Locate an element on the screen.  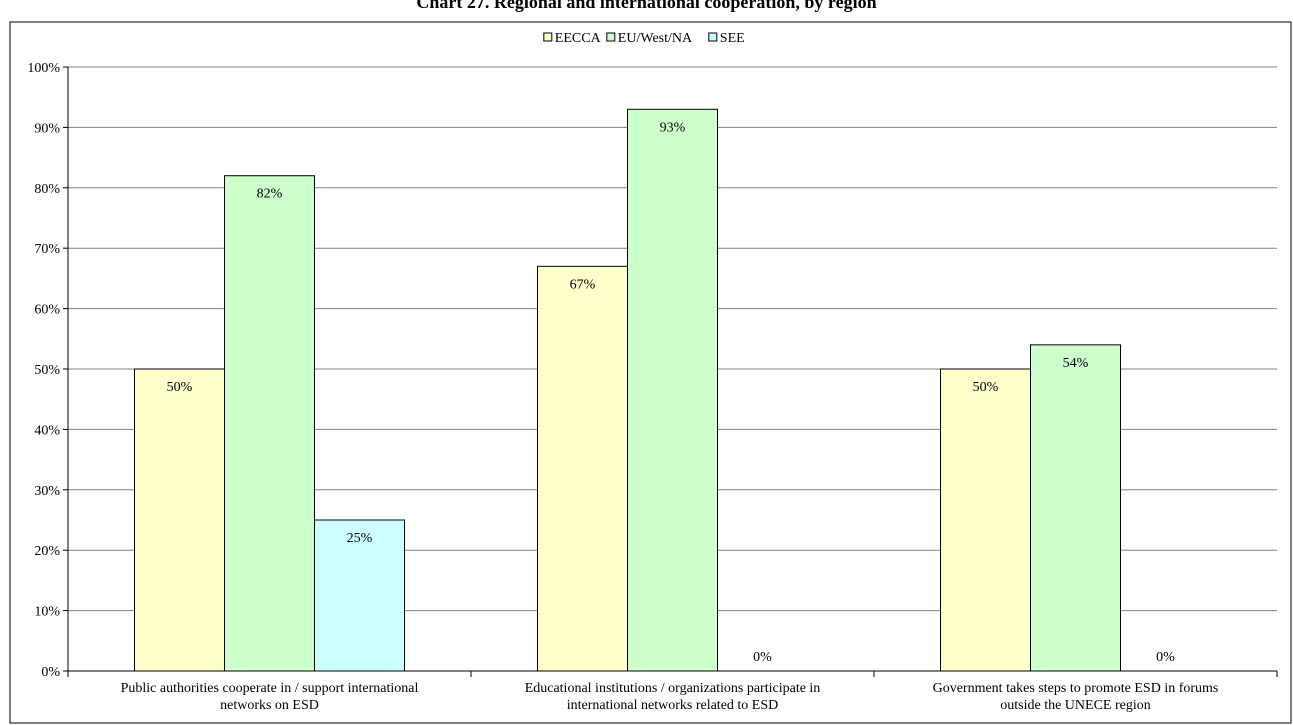
y-tick-label: 100% is located at coordinates (43, 68).